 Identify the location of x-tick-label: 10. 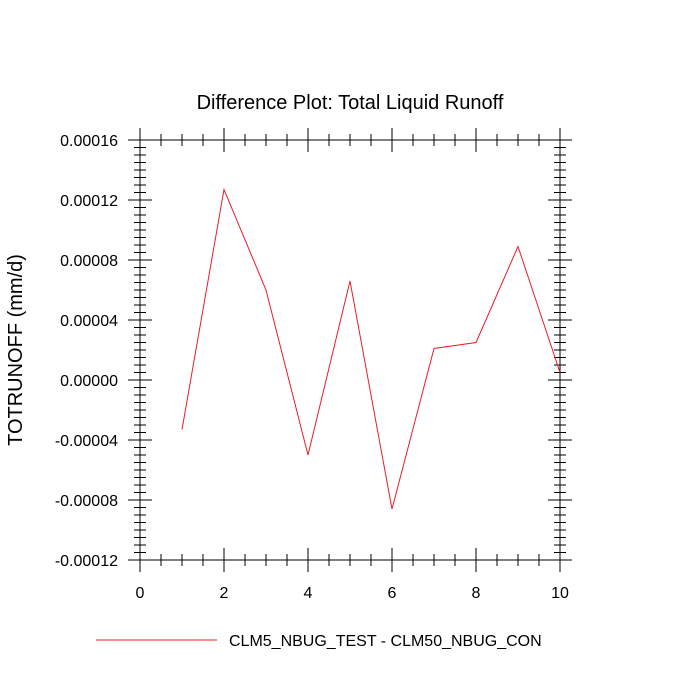
(560, 593).